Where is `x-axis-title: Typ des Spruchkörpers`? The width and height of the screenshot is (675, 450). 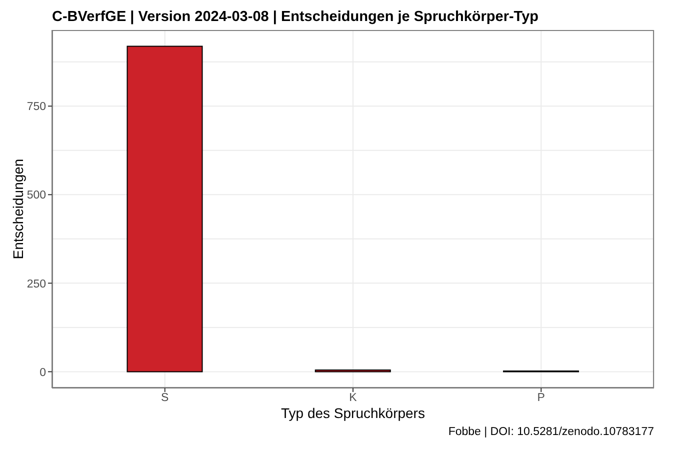 x-axis-title: Typ des Spruchkörpers is located at coordinates (353, 413).